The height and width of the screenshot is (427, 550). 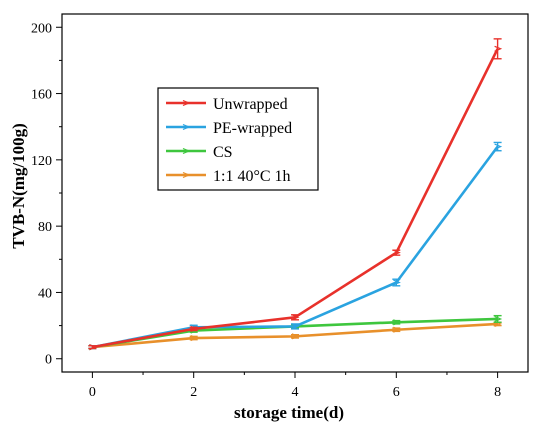 What do you see at coordinates (45, 227) in the screenshot?
I see `y-tick-label: 80` at bounding box center [45, 227].